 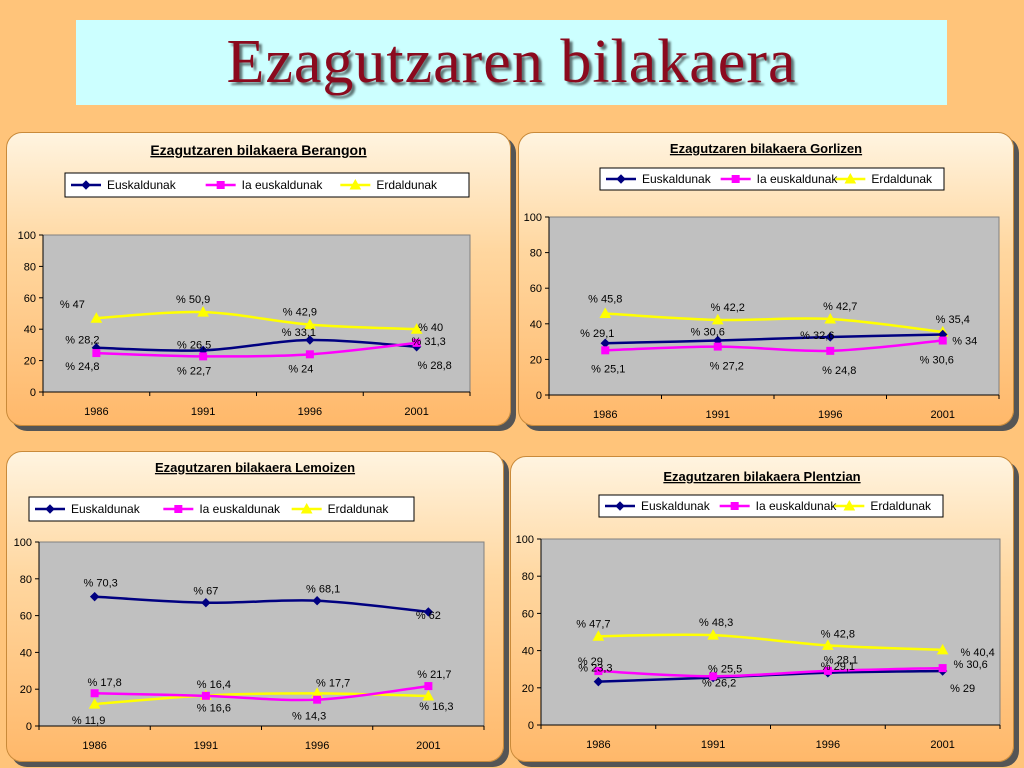 I want to click on data-label-erdaldunak: % 17,7, so click(x=333, y=683).